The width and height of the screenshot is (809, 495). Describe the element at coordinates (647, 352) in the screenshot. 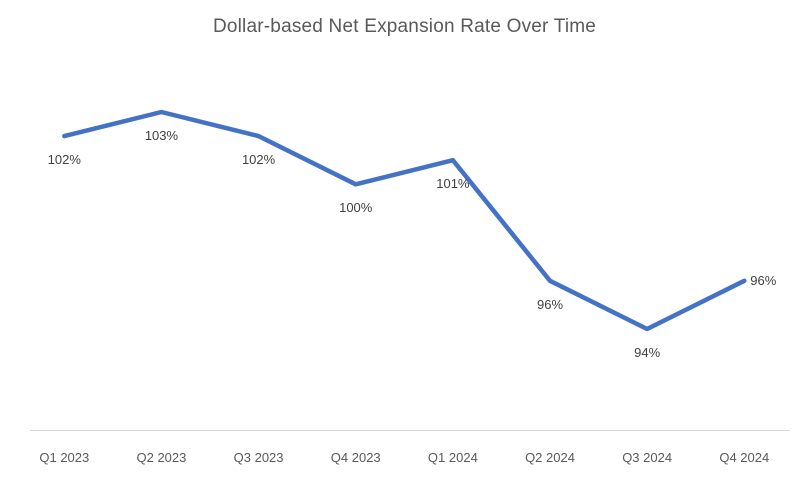

I see `data-label: 94%` at that location.